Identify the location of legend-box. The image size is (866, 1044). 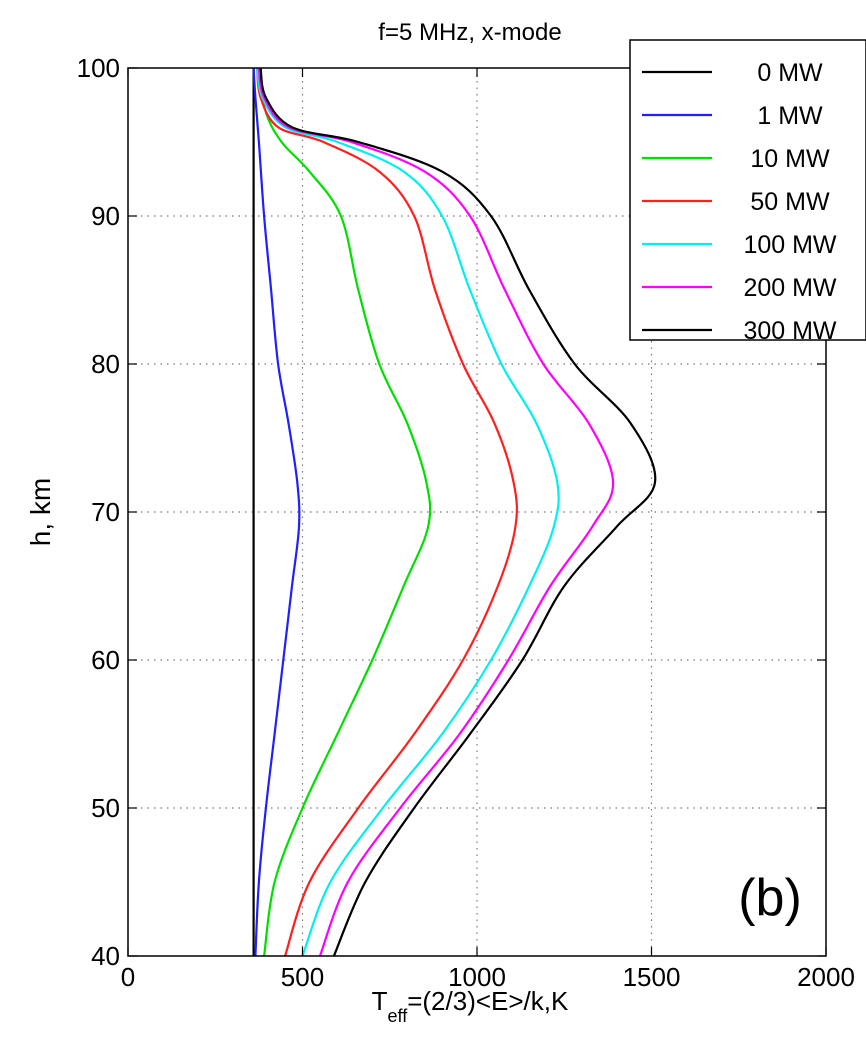
(747, 190).